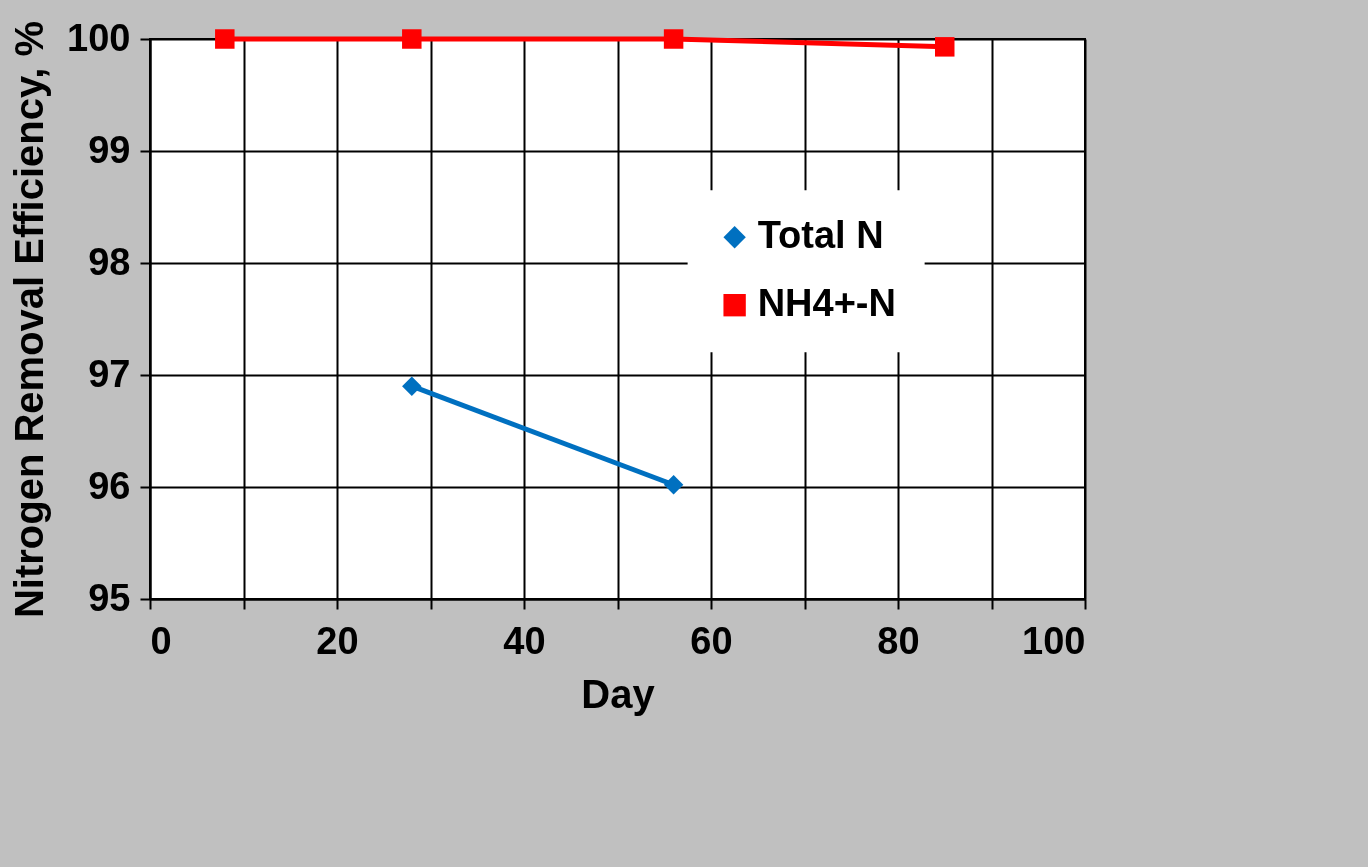 The height and width of the screenshot is (867, 1368). Describe the element at coordinates (29, 319) in the screenshot. I see `y-axis-title: Nitrogen Removal Efficiency, %` at that location.